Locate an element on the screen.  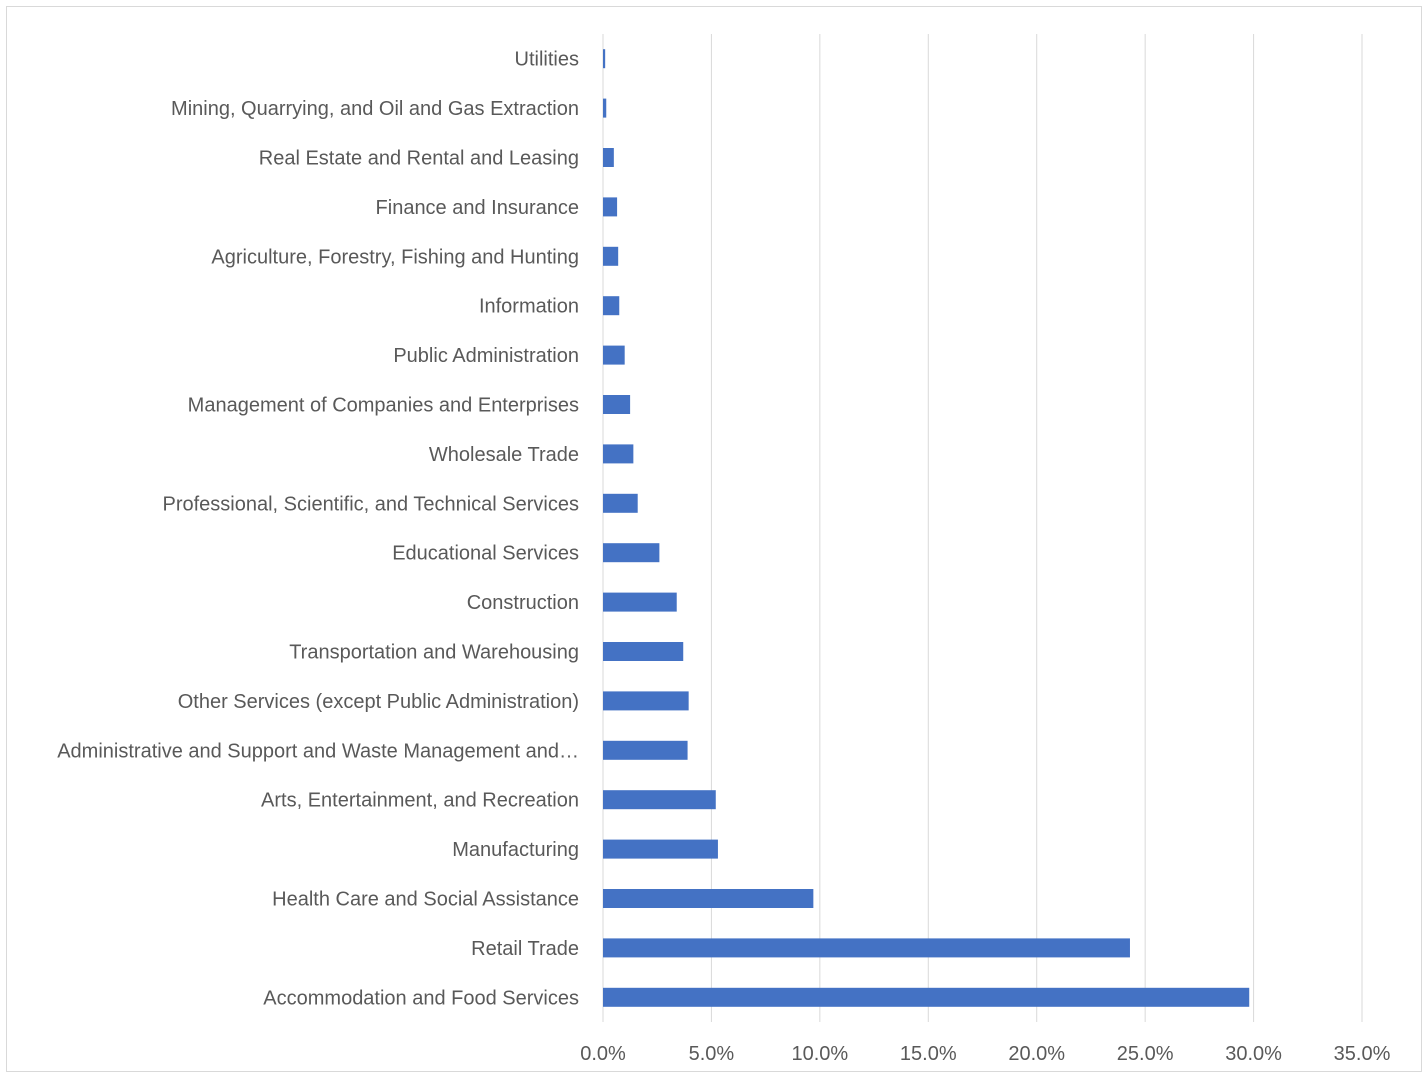
x-tick-label: 0.0% is located at coordinates (603, 1054).